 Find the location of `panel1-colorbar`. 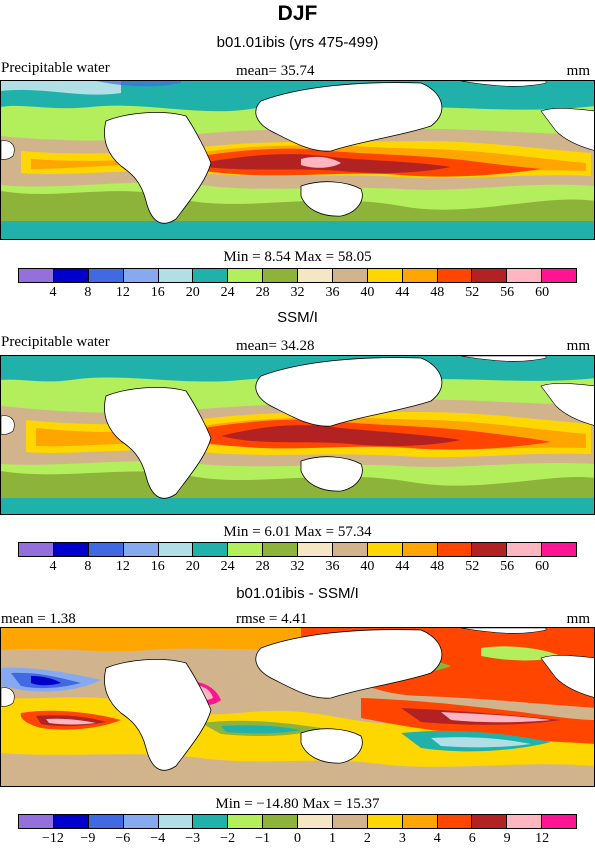

panel1-colorbar is located at coordinates (297, 275).